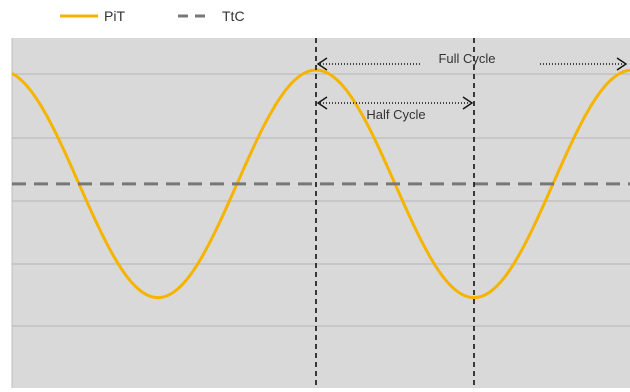 Image resolution: width=630 pixels, height=392 pixels. Describe the element at coordinates (322, 103) in the screenshot. I see `annotation-arrow-half-cycle-left` at that location.